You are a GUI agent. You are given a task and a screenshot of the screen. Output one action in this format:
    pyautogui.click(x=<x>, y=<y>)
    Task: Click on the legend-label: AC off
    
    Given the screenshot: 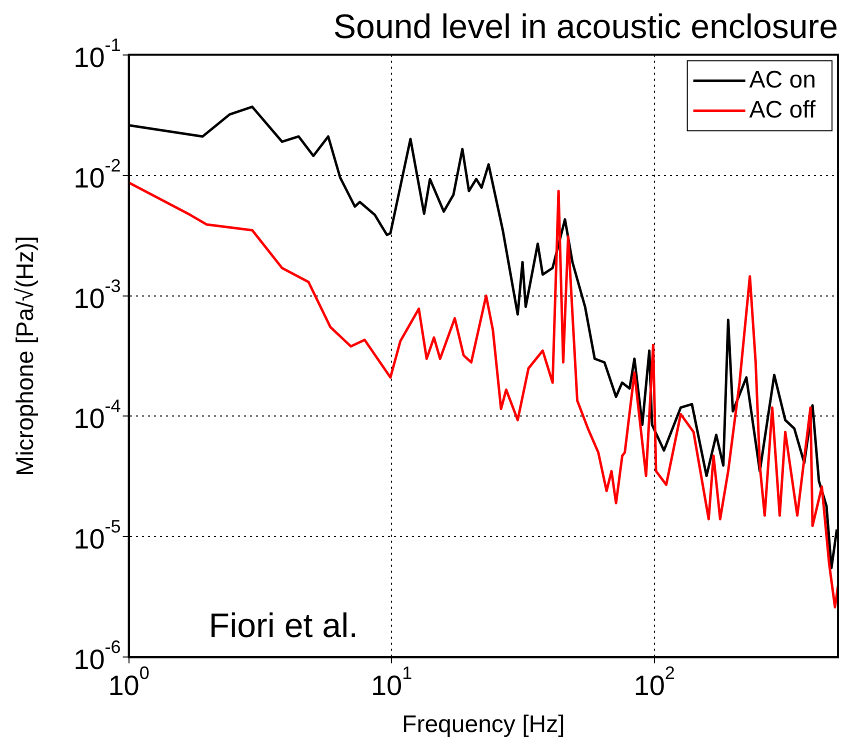 What is the action you would take?
    pyautogui.click(x=782, y=110)
    